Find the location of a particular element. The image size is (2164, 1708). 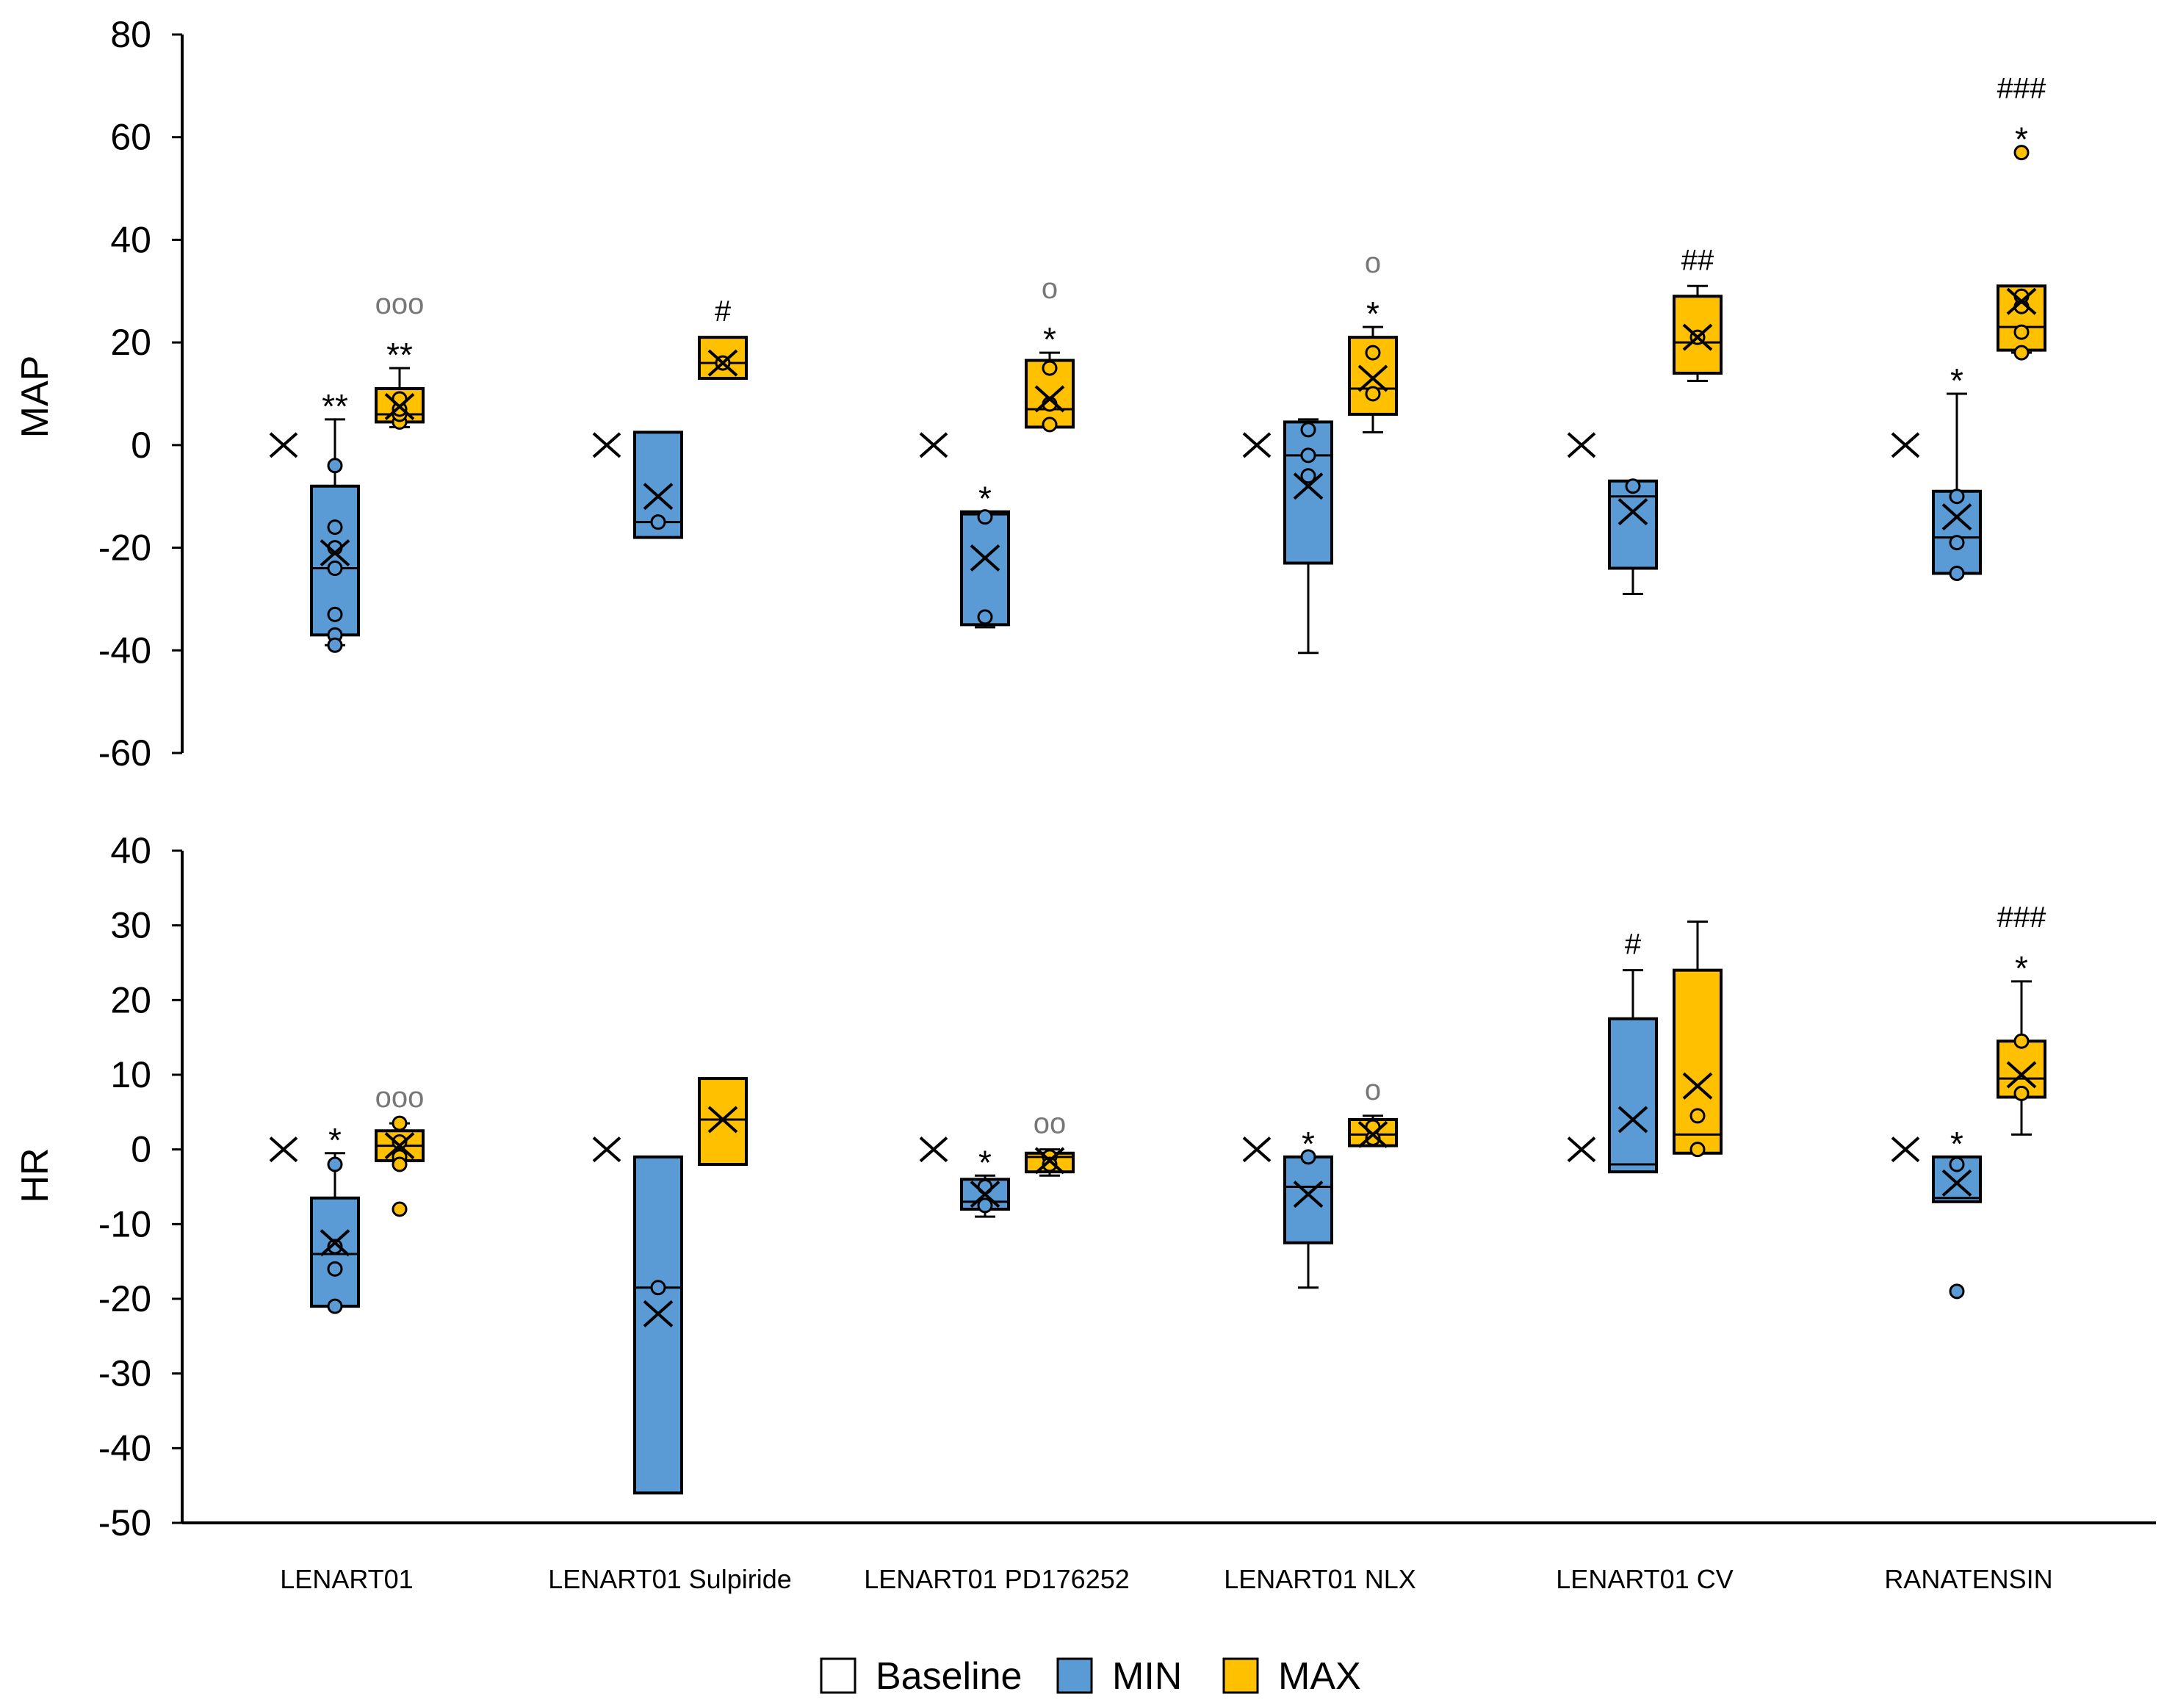

map-y-tick-label: -60 is located at coordinates (124, 753).